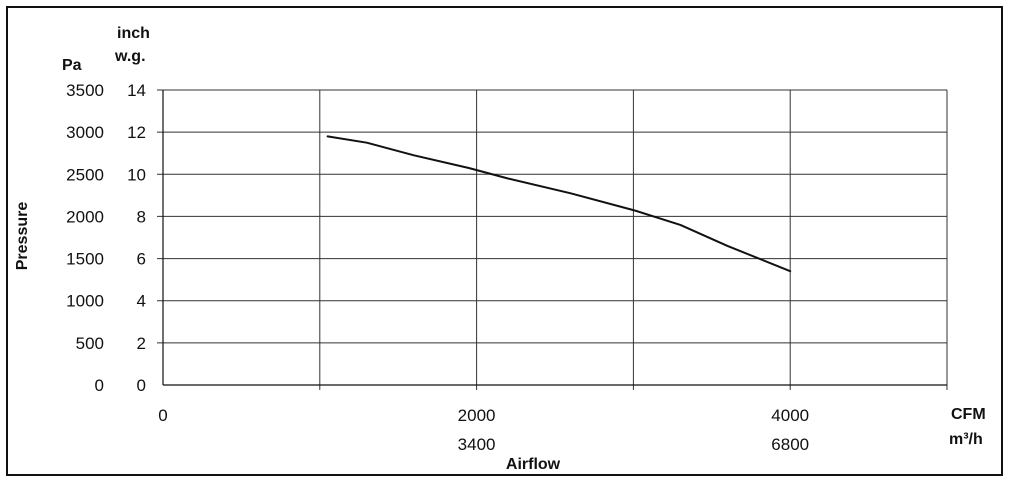 Image resolution: width=1011 pixels, height=481 pixels. What do you see at coordinates (85, 132) in the screenshot?
I see `y-tick-label-pa: 3000` at bounding box center [85, 132].